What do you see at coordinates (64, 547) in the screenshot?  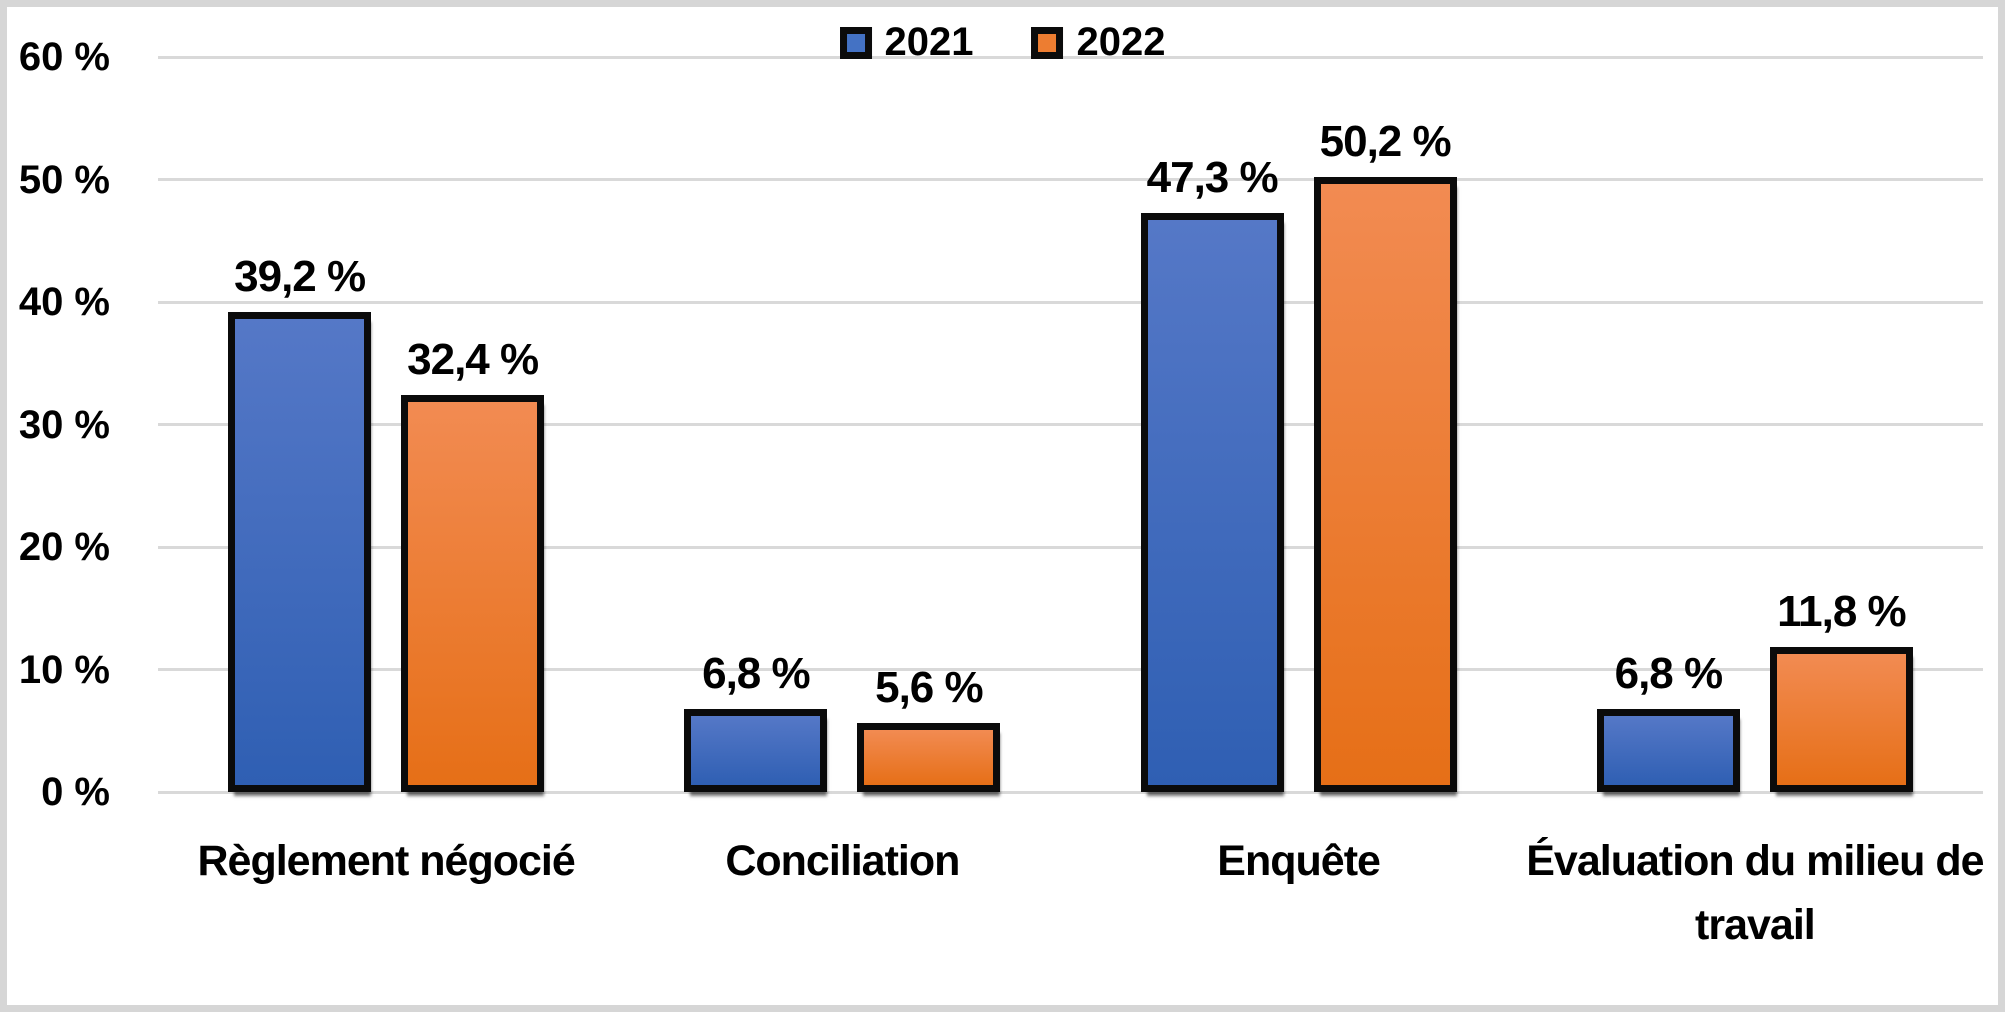 I see `y-tick-label-20: 20 %` at bounding box center [64, 547].